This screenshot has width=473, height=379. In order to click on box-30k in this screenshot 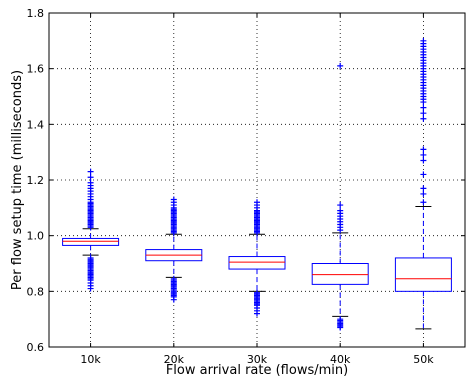, I will do `click(257, 258)`.